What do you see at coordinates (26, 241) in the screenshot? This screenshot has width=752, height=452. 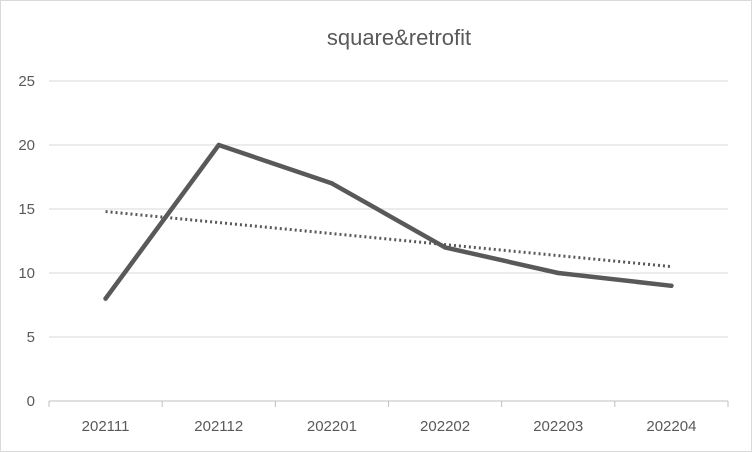 I see `y-tick-labels: 0 5 10 15 20 25` at bounding box center [26, 241].